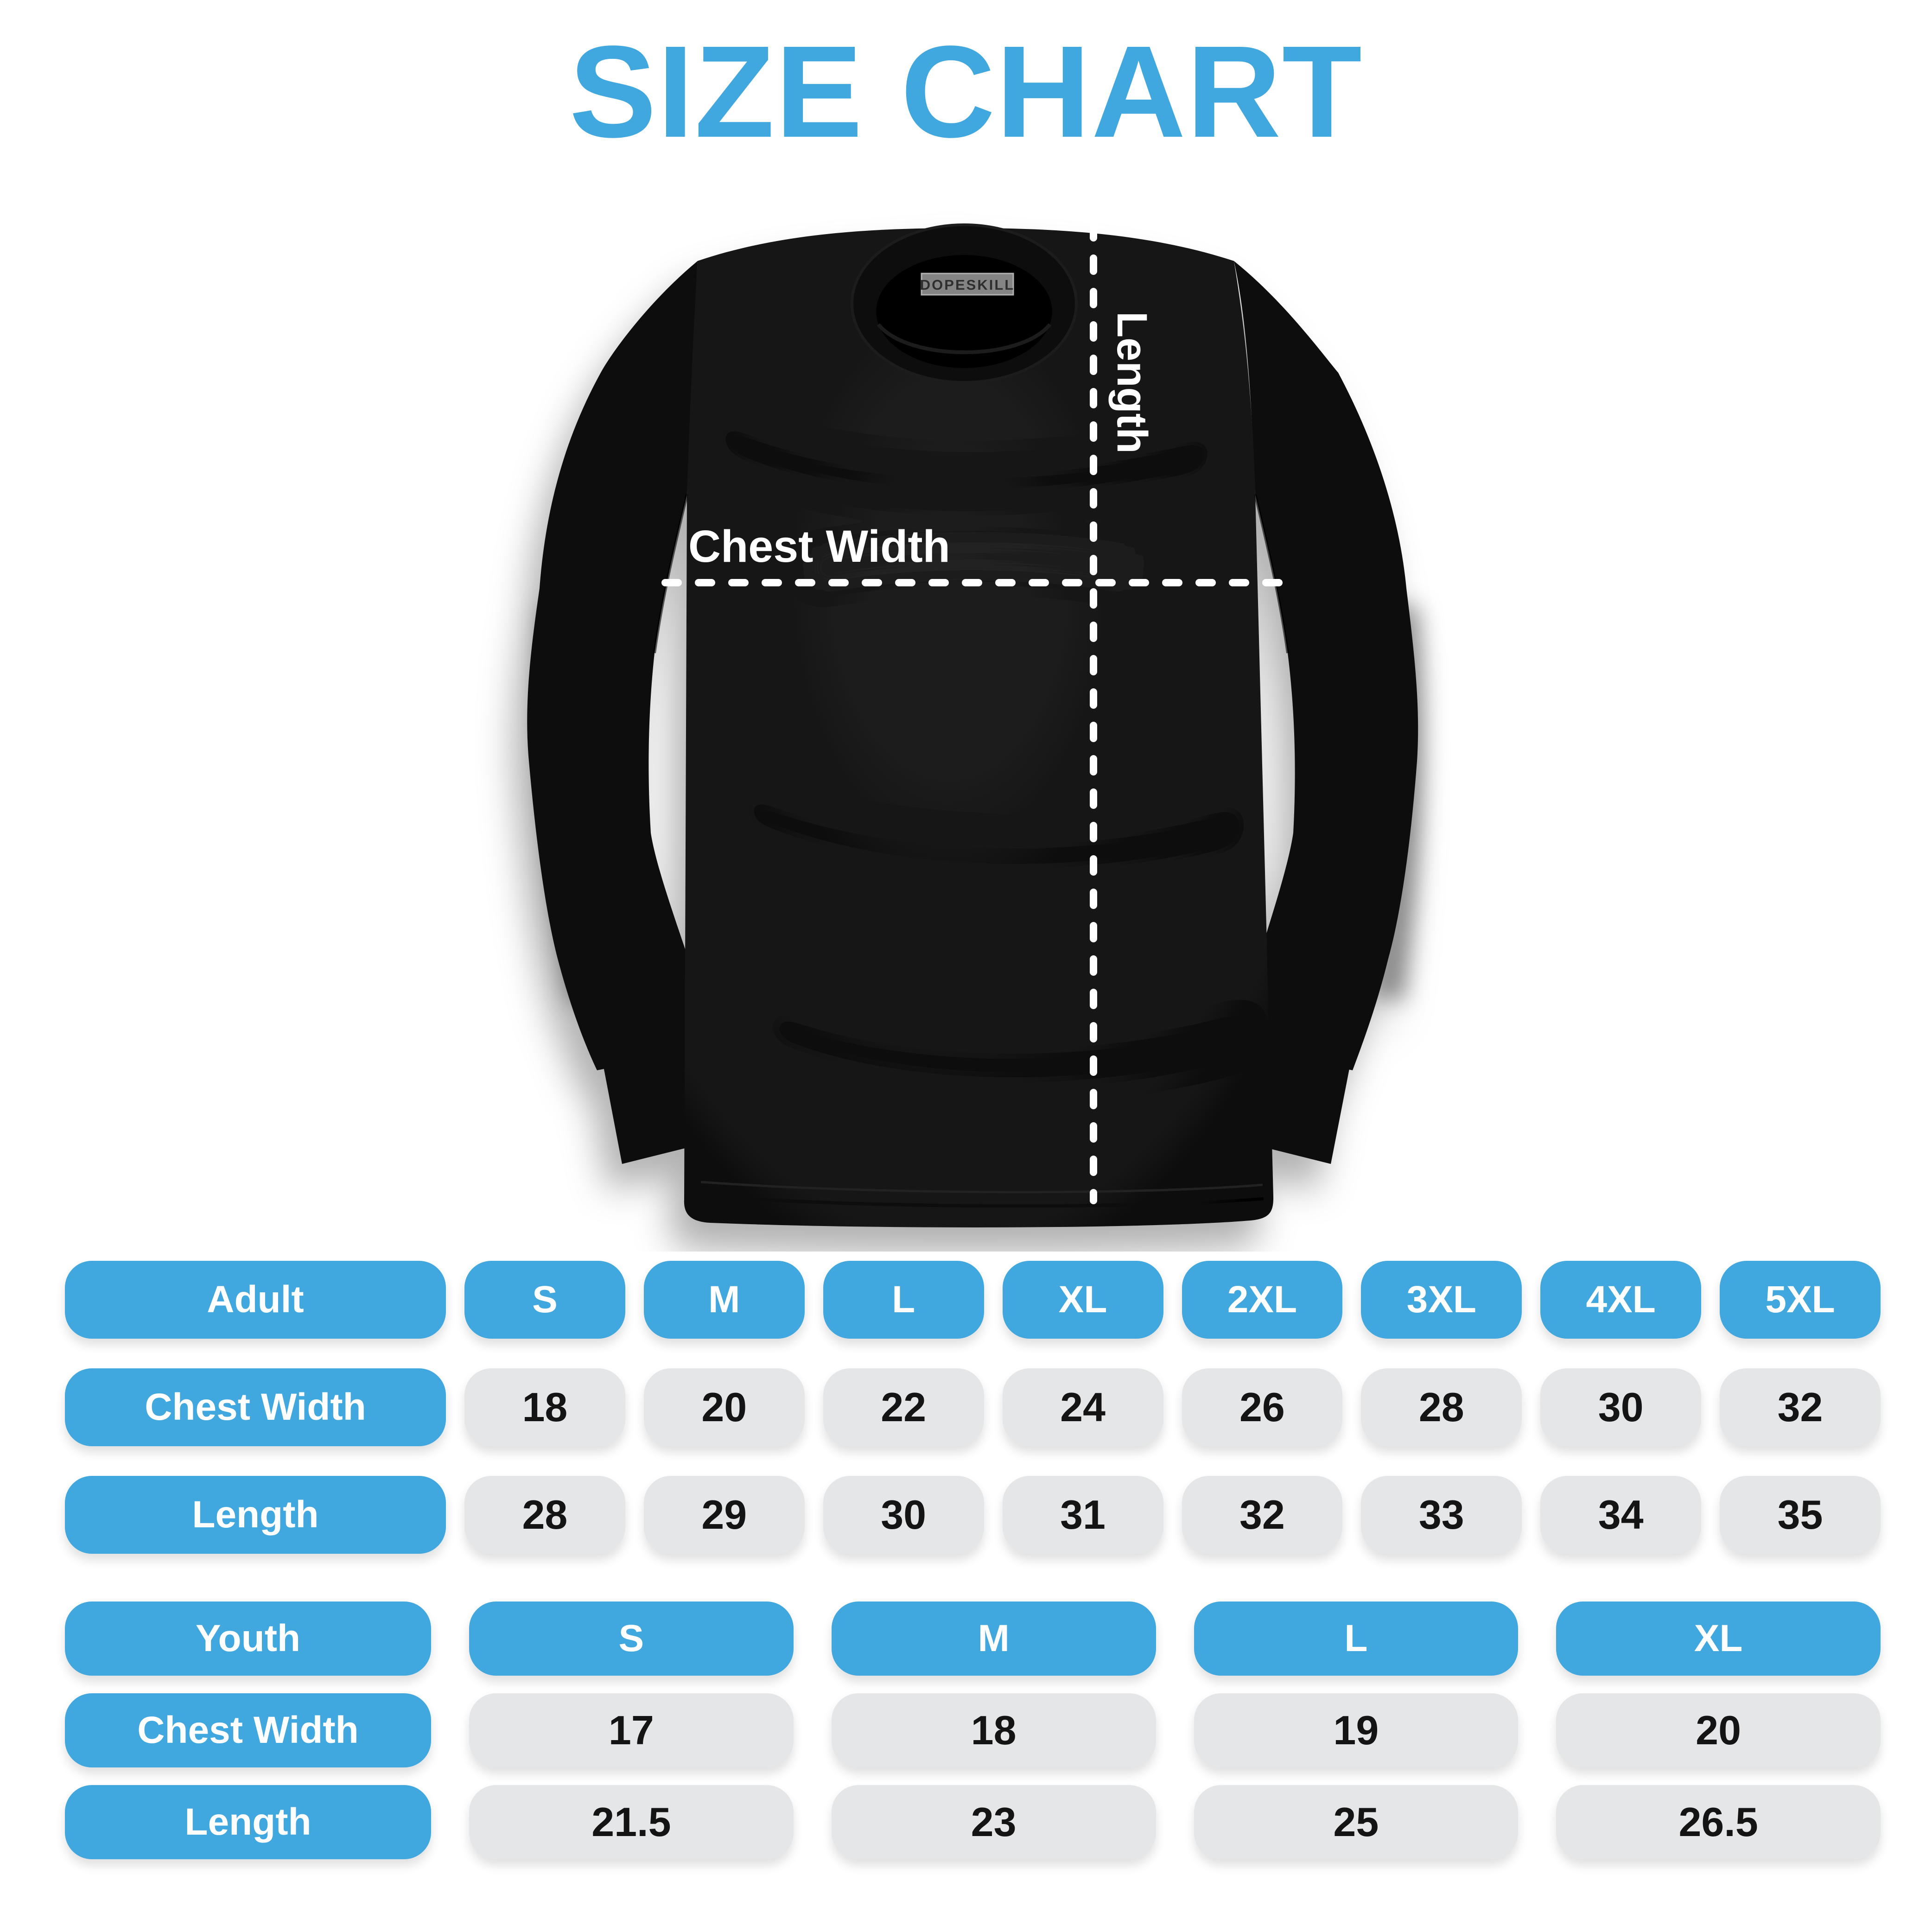 Image resolution: width=1932 pixels, height=1932 pixels. Describe the element at coordinates (981, 1187) in the screenshot. I see `hem-stitch` at that location.